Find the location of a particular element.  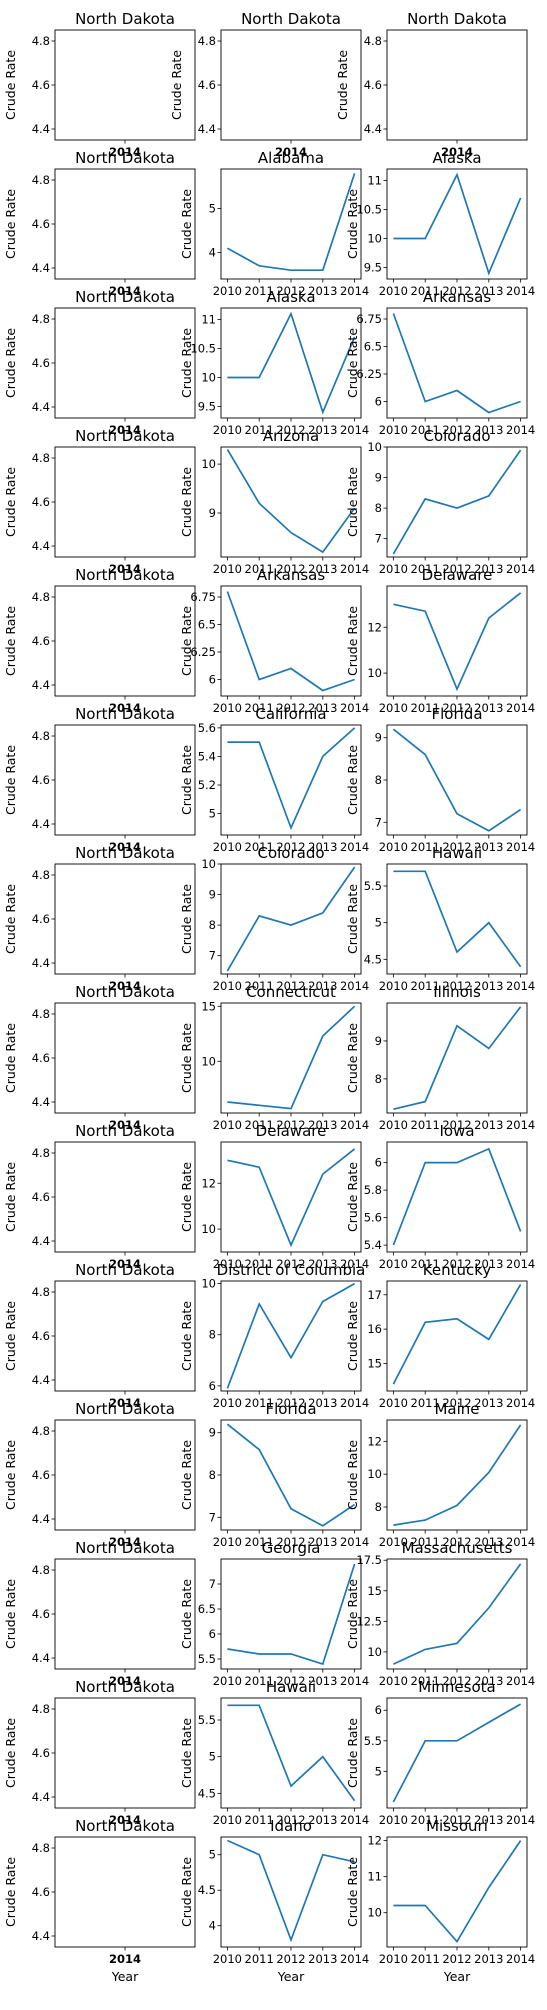

panel-6: 4.4 4.6 4.8 2014 North Dakota Crude Rate is located at coordinates (99, 362).